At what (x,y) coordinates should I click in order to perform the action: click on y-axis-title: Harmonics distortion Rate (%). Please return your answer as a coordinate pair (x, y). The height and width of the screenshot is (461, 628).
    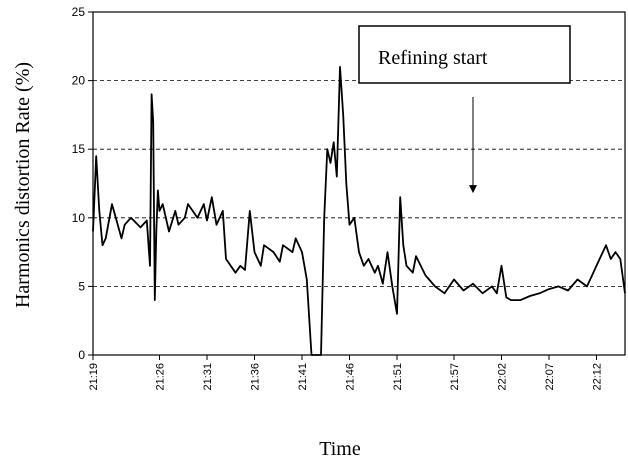
    Looking at the image, I should click on (23, 185).